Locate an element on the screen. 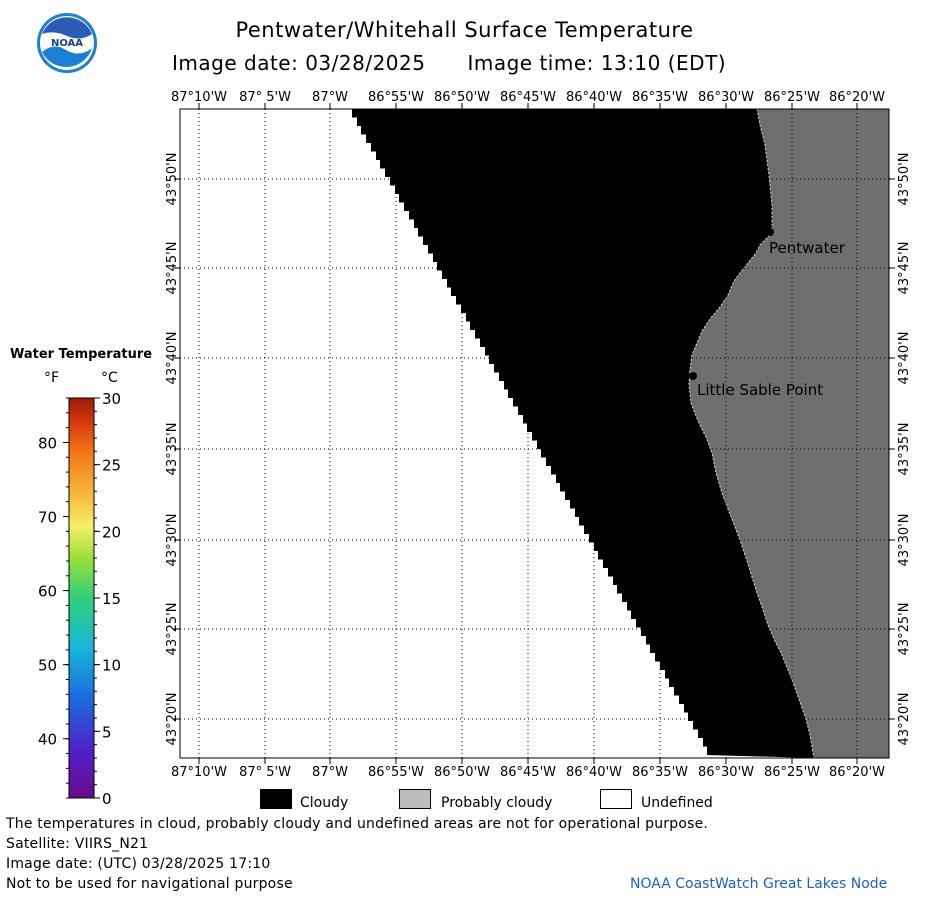 This screenshot has height=899, width=929. colorbar-label-c: 20 is located at coordinates (111, 532).